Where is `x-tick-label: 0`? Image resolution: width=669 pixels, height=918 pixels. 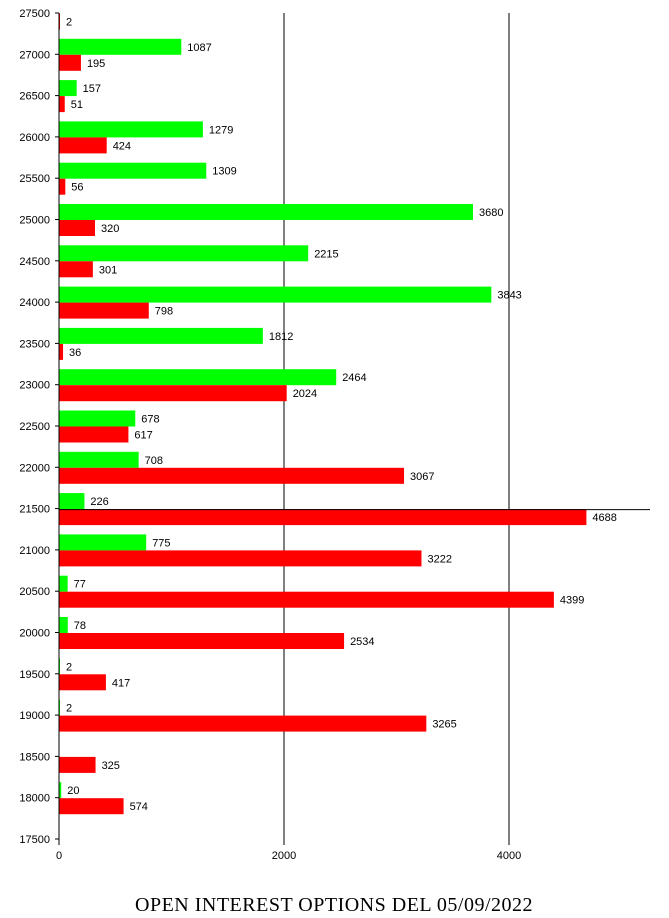 x-tick-label: 0 is located at coordinates (59, 856).